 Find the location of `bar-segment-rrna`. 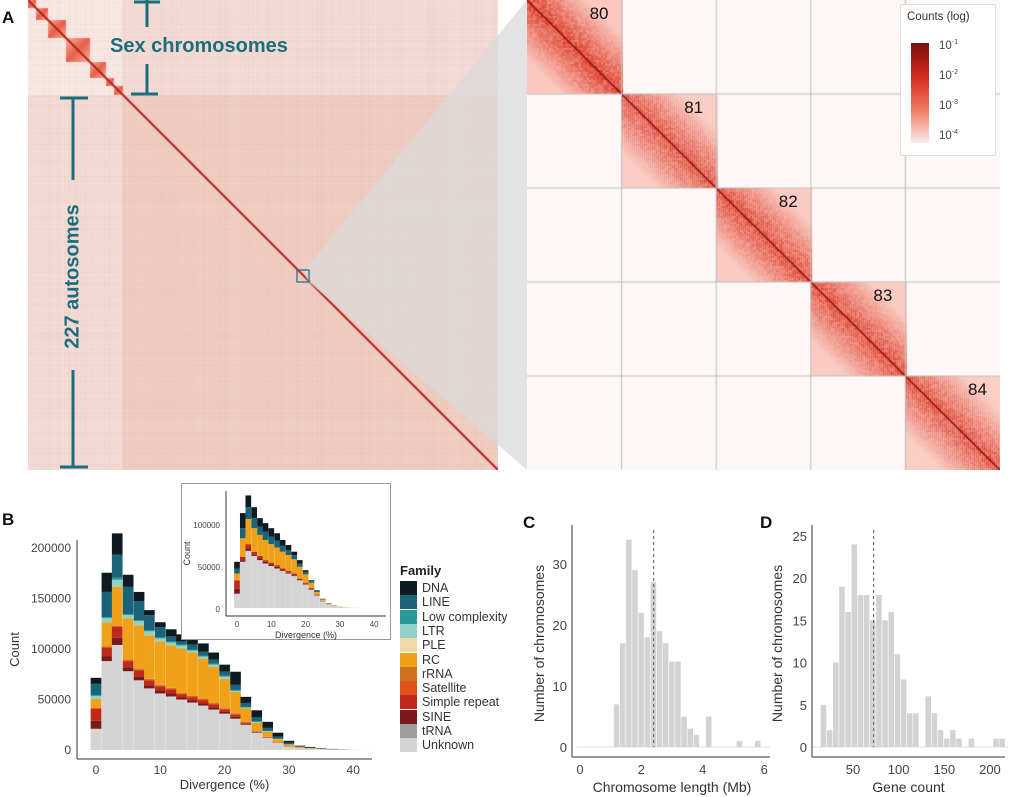

bar-segment-rrna is located at coordinates (214, 703).